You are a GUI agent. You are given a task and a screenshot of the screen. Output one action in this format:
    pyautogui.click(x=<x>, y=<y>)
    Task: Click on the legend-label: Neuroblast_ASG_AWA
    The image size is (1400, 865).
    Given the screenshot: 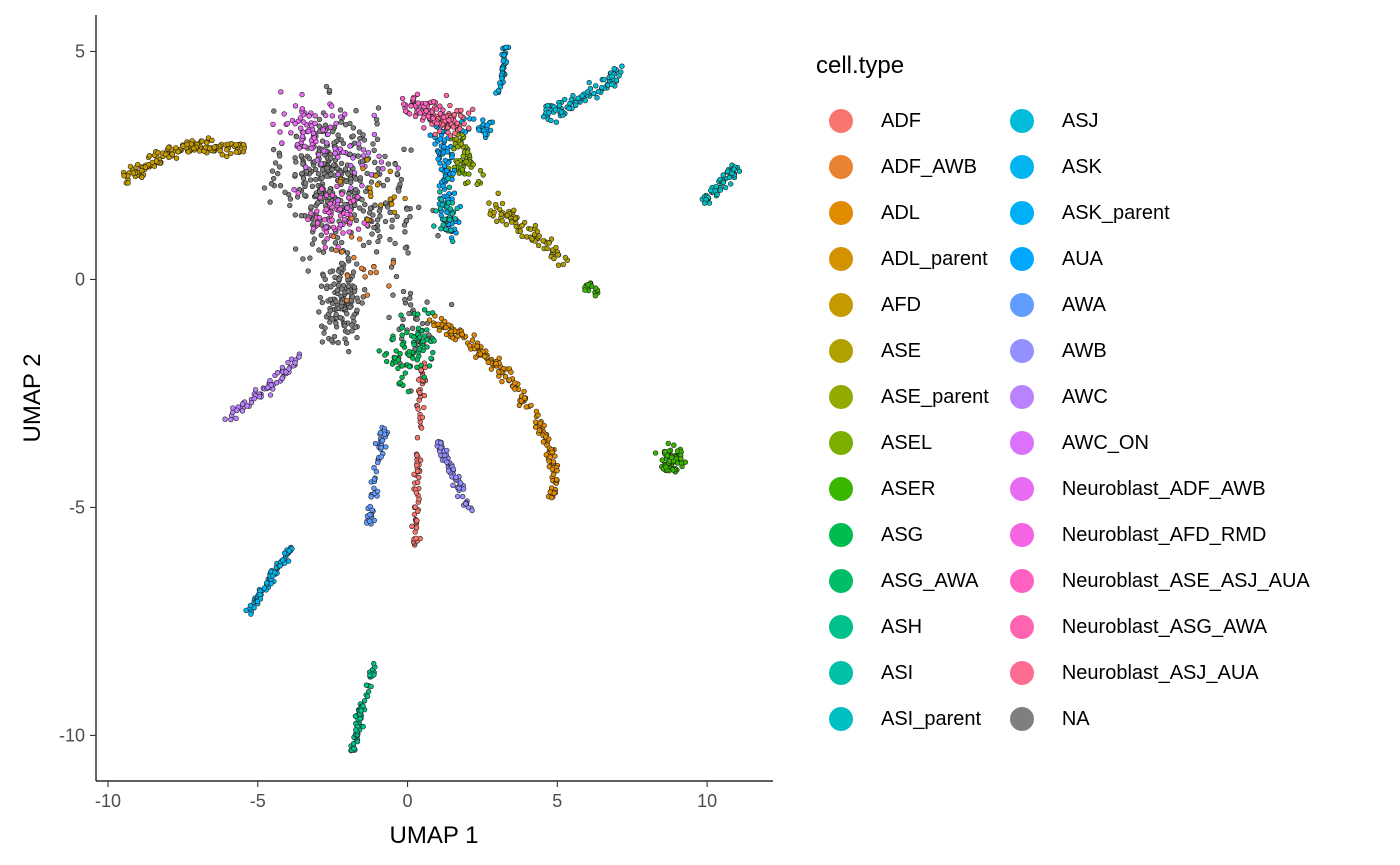 What is the action you would take?
    pyautogui.click(x=1164, y=626)
    